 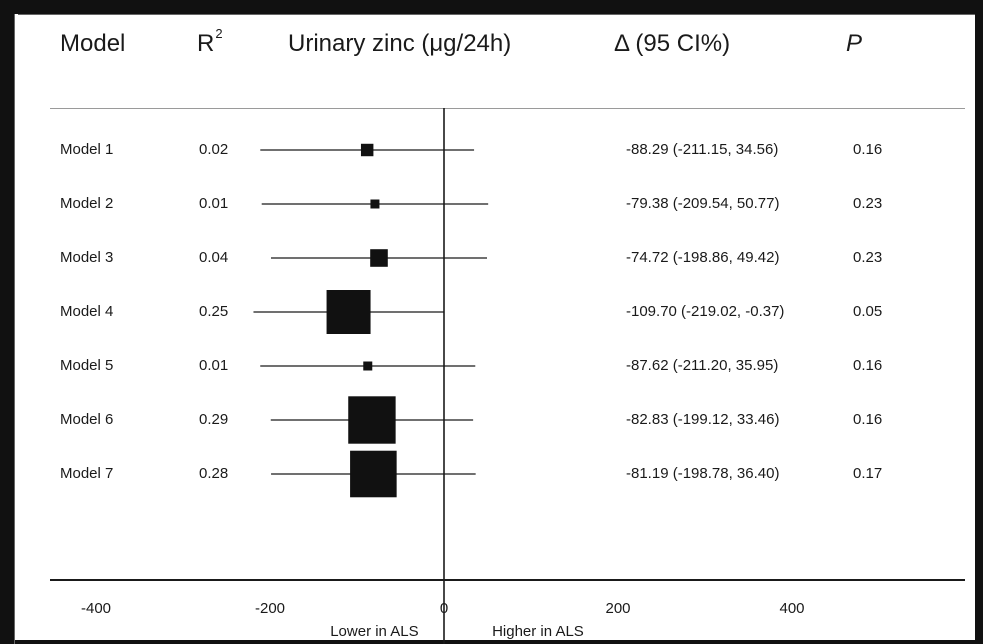 What do you see at coordinates (868, 473) in the screenshot?
I see `row-p-value: 0.17` at bounding box center [868, 473].